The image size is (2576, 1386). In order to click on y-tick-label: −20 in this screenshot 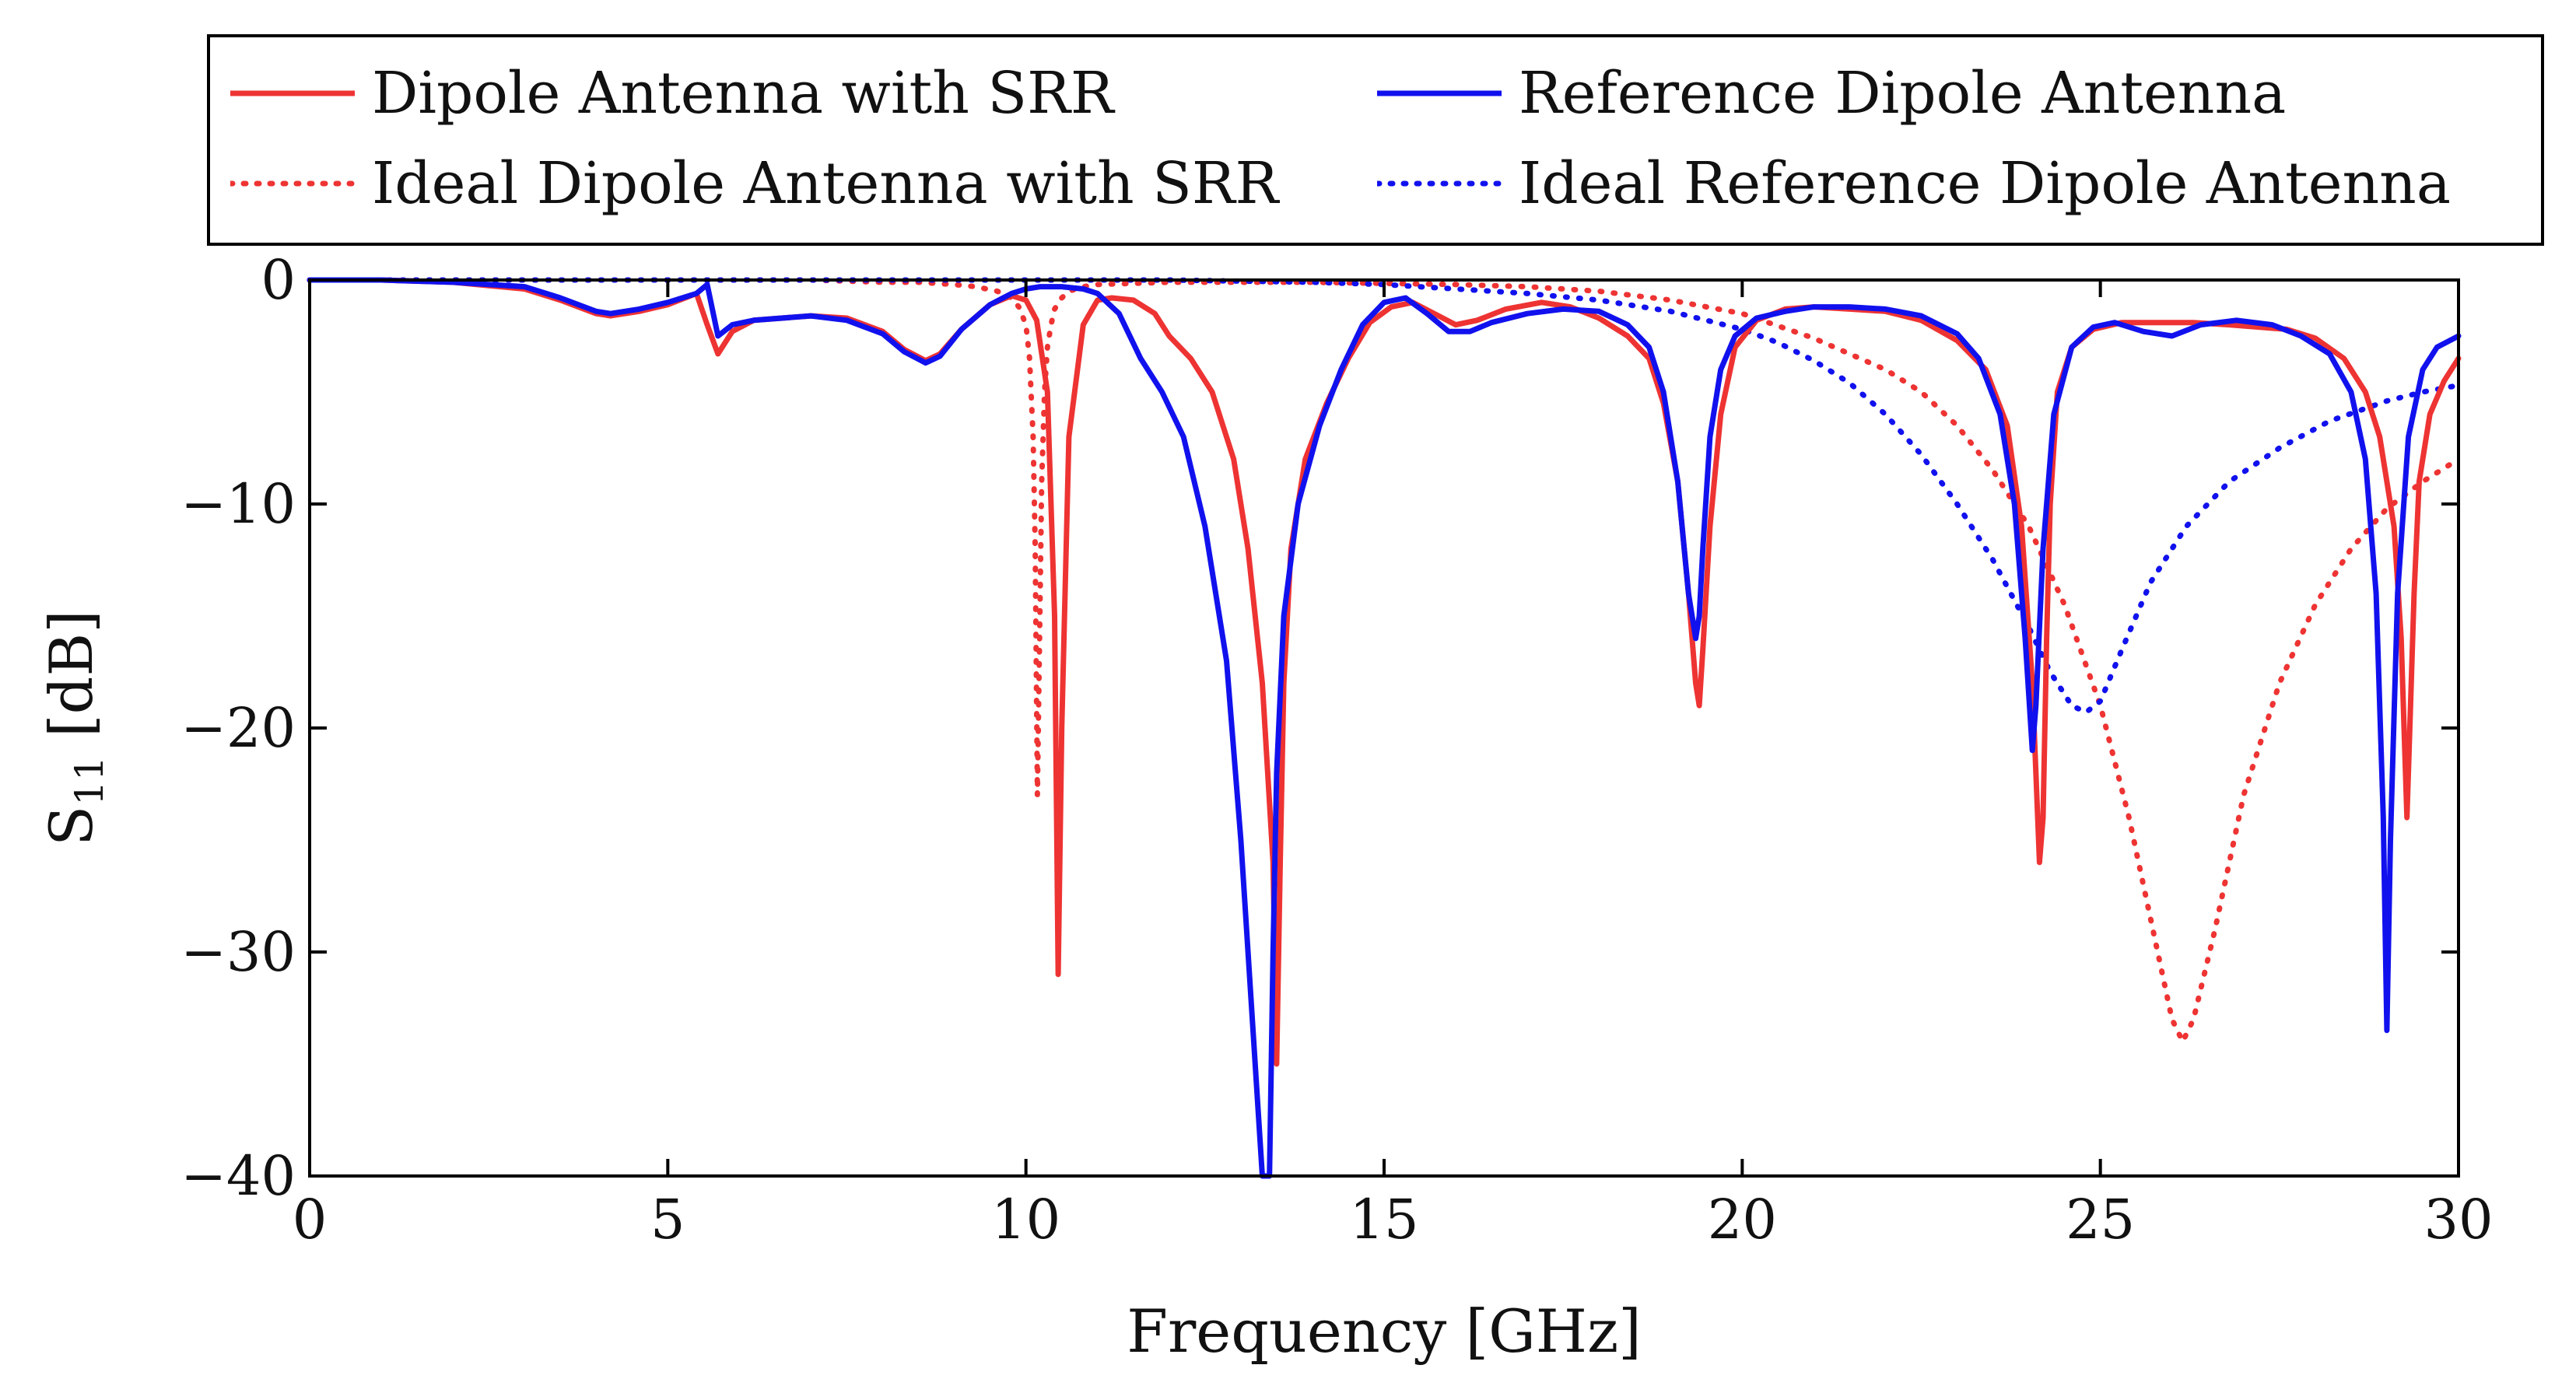, I will do `click(238, 728)`.